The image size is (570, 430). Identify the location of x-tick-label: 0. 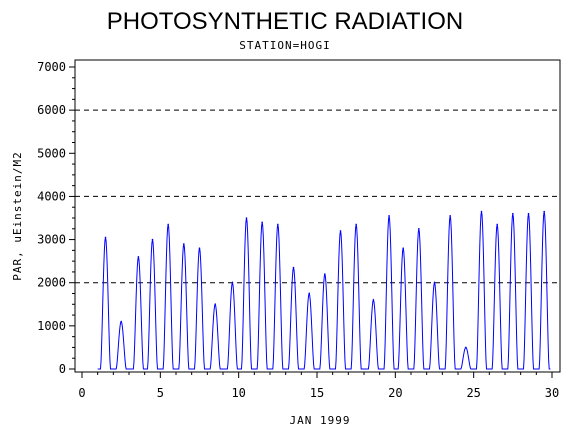
(81, 393).